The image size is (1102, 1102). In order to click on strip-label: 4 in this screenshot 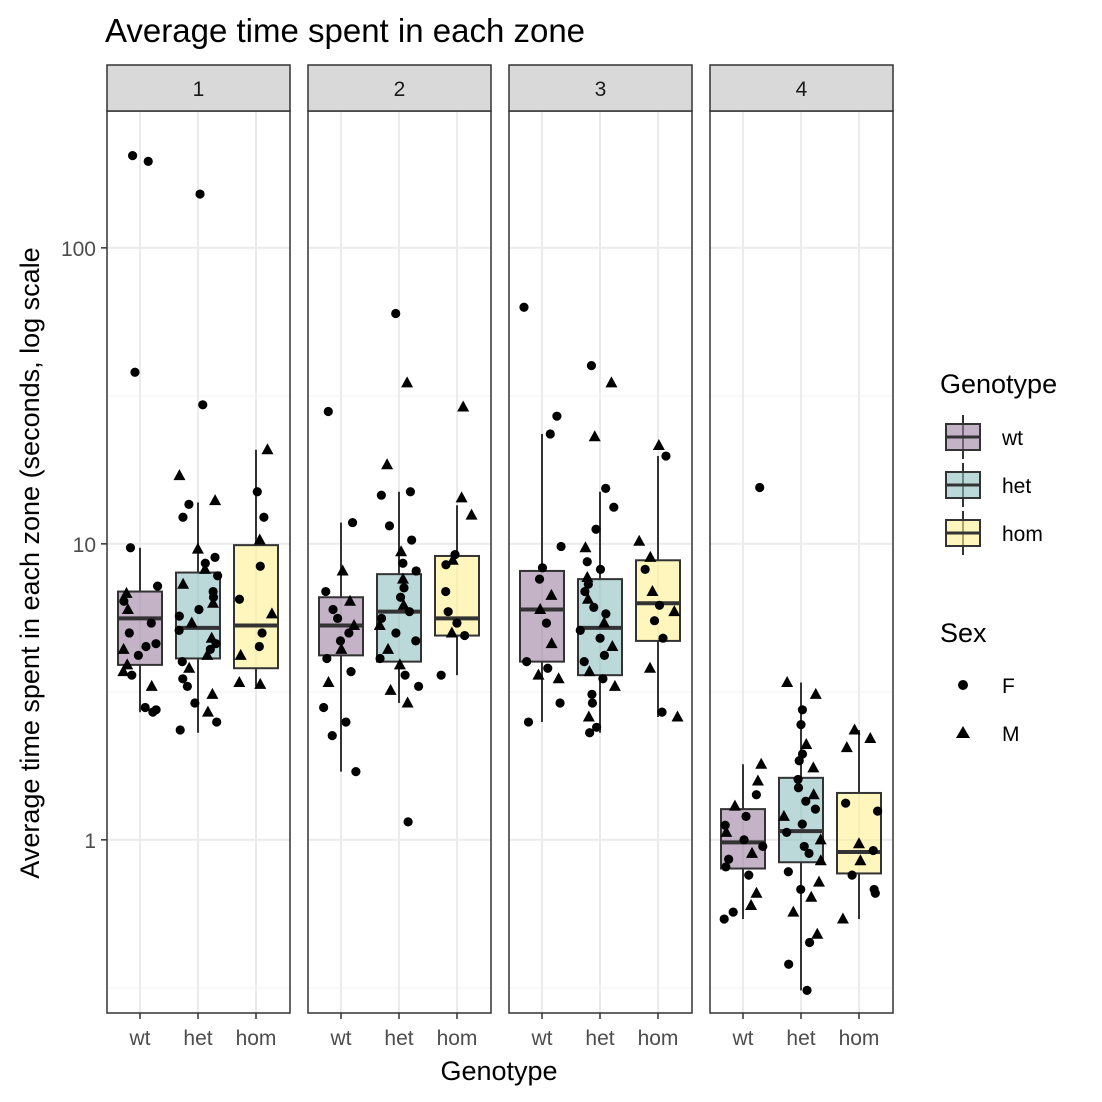, I will do `click(802, 89)`.